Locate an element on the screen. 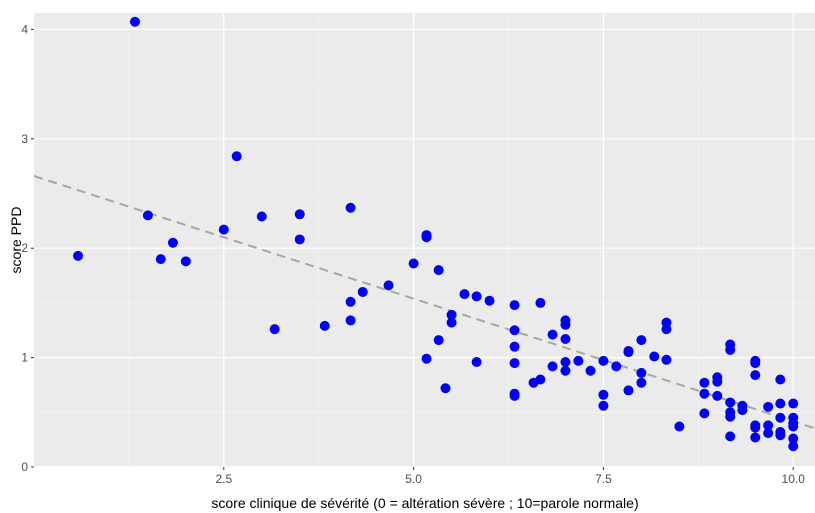 The width and height of the screenshot is (815, 513). y-tick-label: 1 is located at coordinates (24, 358).